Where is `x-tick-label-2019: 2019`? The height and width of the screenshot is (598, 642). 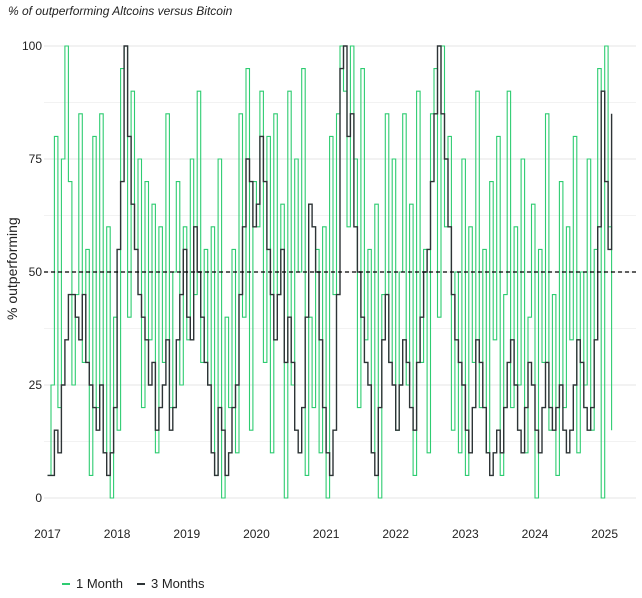 x-tick-label-2019: 2019 is located at coordinates (186, 534).